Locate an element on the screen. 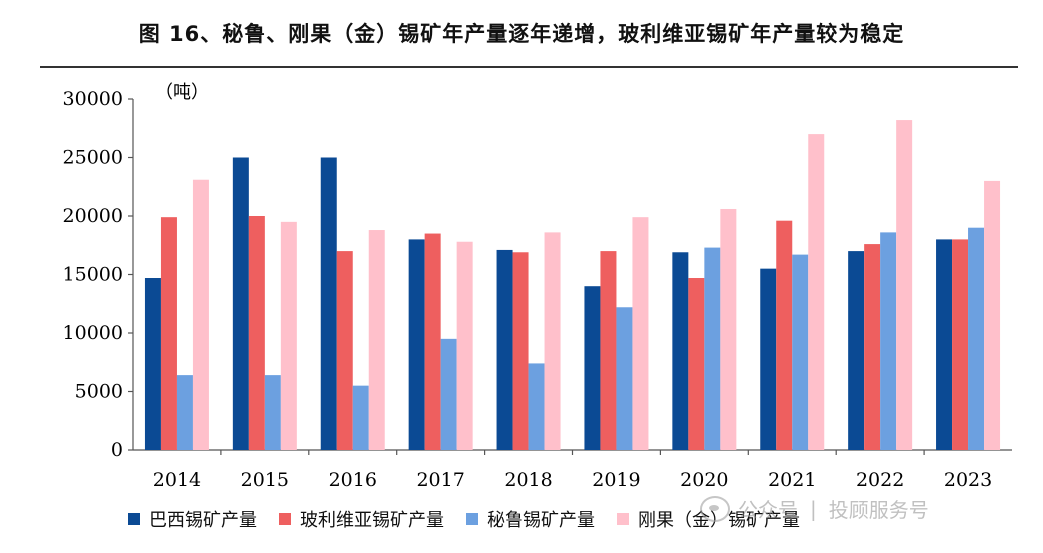 This screenshot has width=1043, height=553. y-tick-label: 30000 is located at coordinates (93, 99).